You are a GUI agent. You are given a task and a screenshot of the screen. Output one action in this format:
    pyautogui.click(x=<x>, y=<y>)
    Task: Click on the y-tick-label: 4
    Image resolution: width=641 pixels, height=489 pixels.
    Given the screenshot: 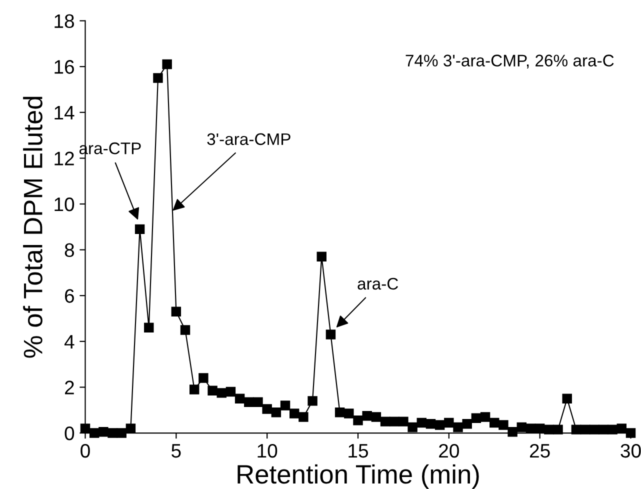 What is the action you would take?
    pyautogui.click(x=69, y=341)
    